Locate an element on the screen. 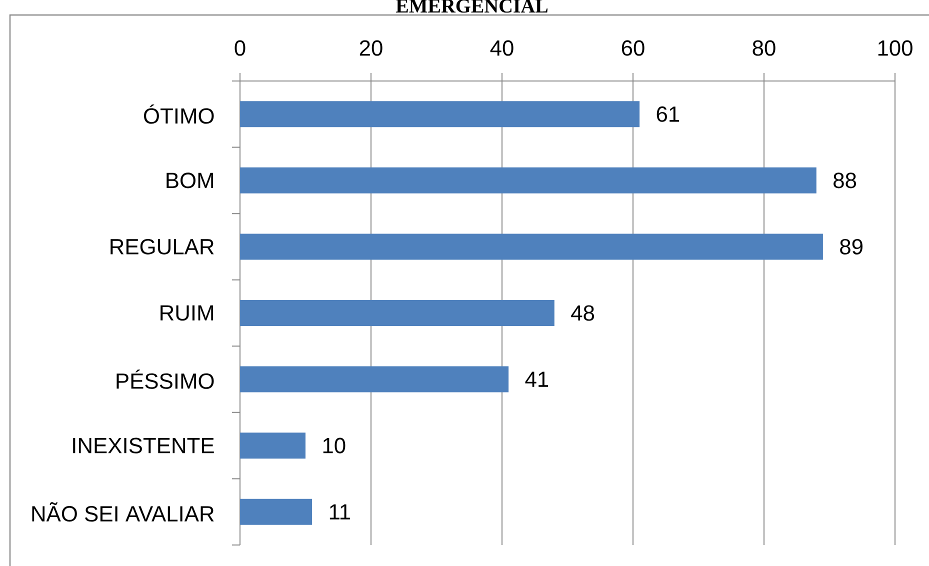 This screenshot has width=929, height=566. data-label: 89 is located at coordinates (851, 246).